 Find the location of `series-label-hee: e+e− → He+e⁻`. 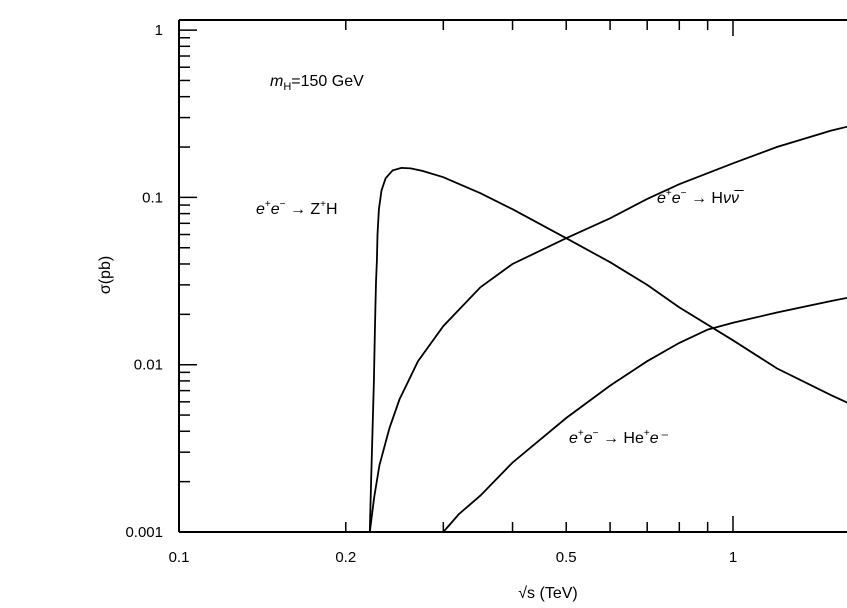

series-label-hee: e+e− → He+e⁻ is located at coordinates (619, 437).